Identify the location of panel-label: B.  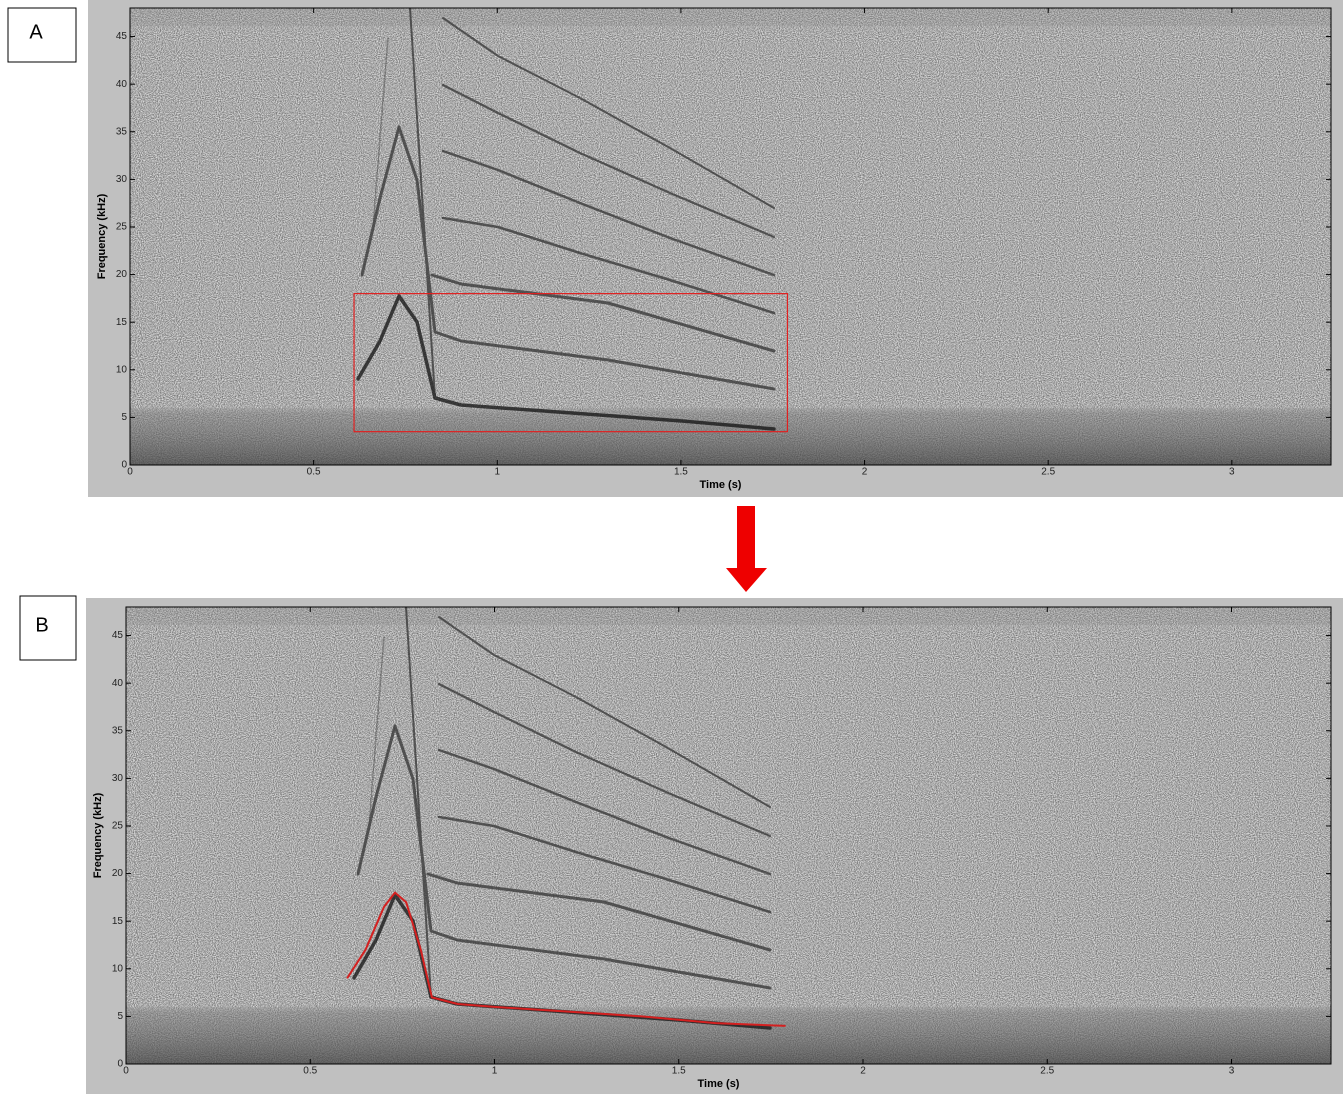
(41, 625).